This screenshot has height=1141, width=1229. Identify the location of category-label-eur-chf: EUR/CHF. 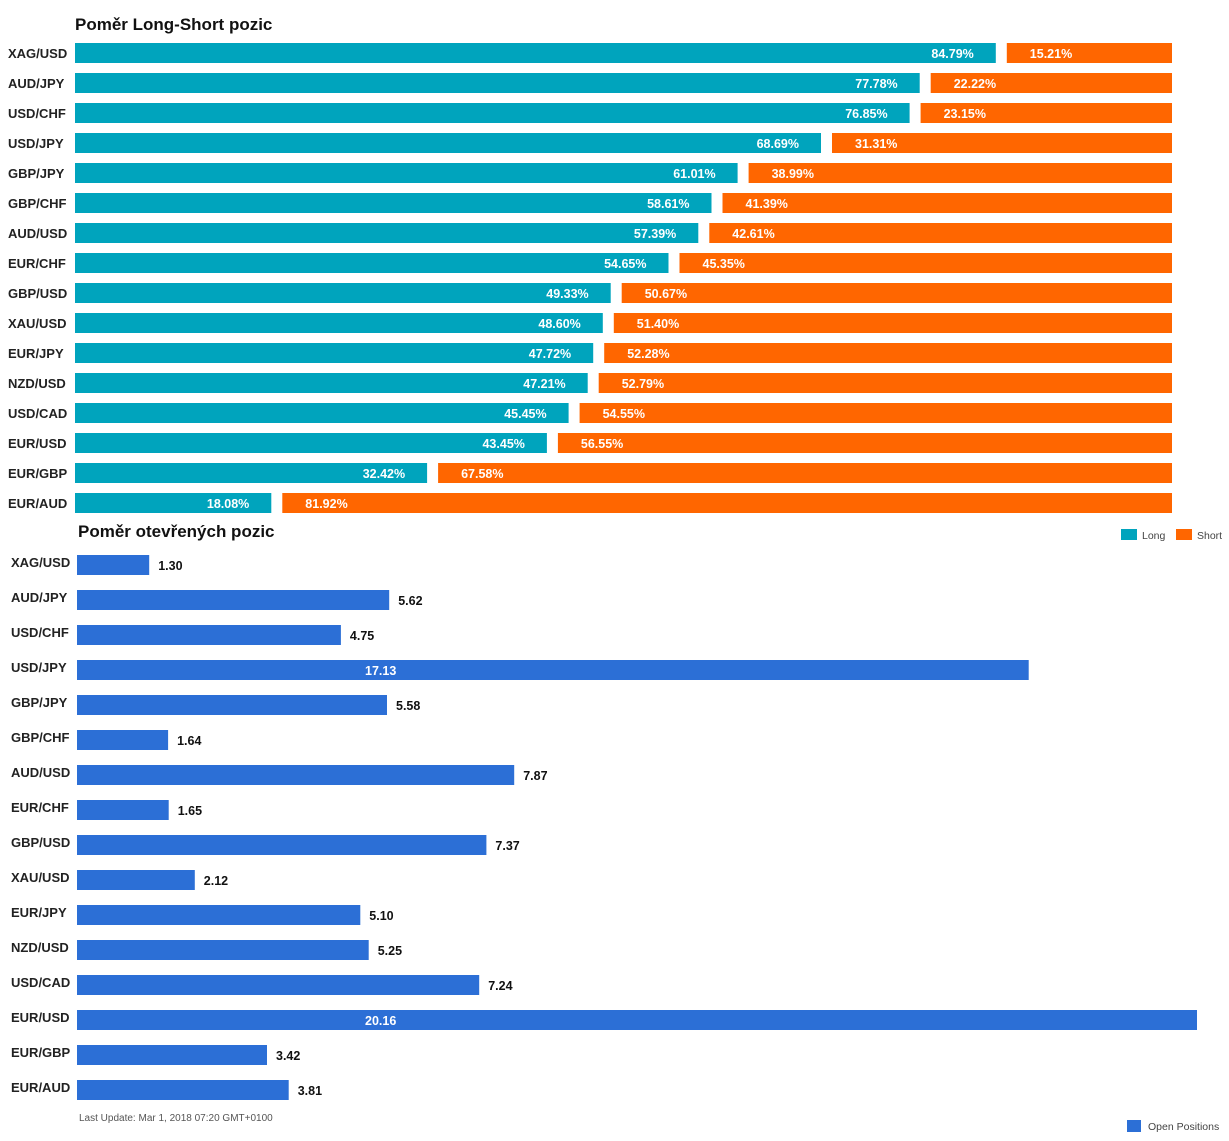
(37, 263).